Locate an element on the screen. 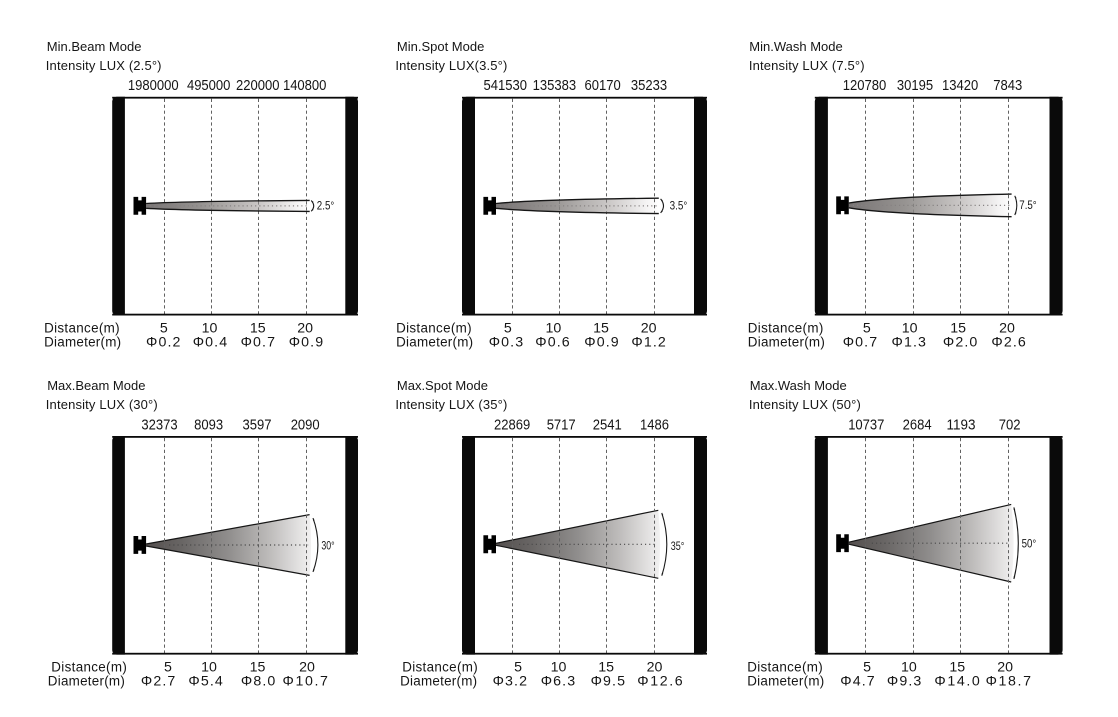 This screenshot has width=1118, height=717. svg-text: 35° is located at coordinates (678, 546).